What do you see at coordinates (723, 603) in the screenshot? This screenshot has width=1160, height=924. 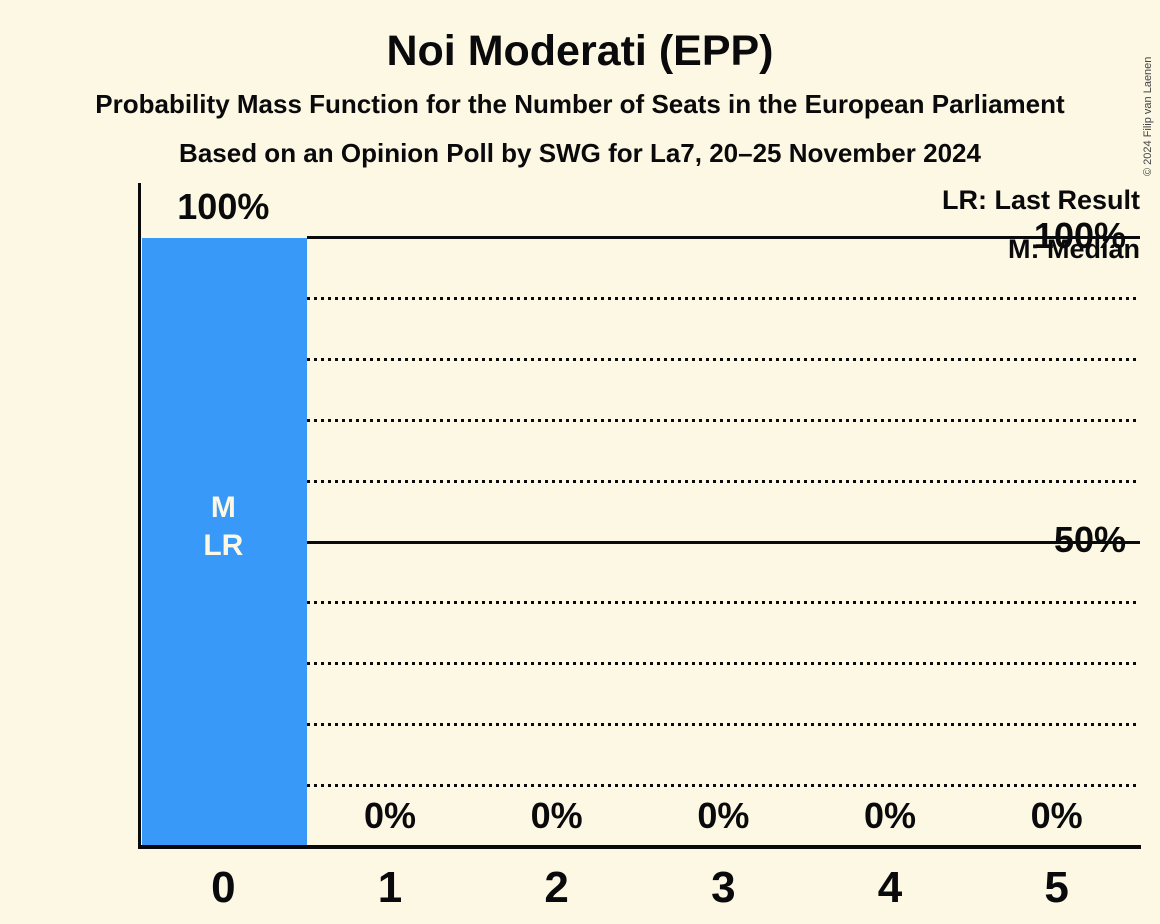 I see `gridline-40pct` at bounding box center [723, 603].